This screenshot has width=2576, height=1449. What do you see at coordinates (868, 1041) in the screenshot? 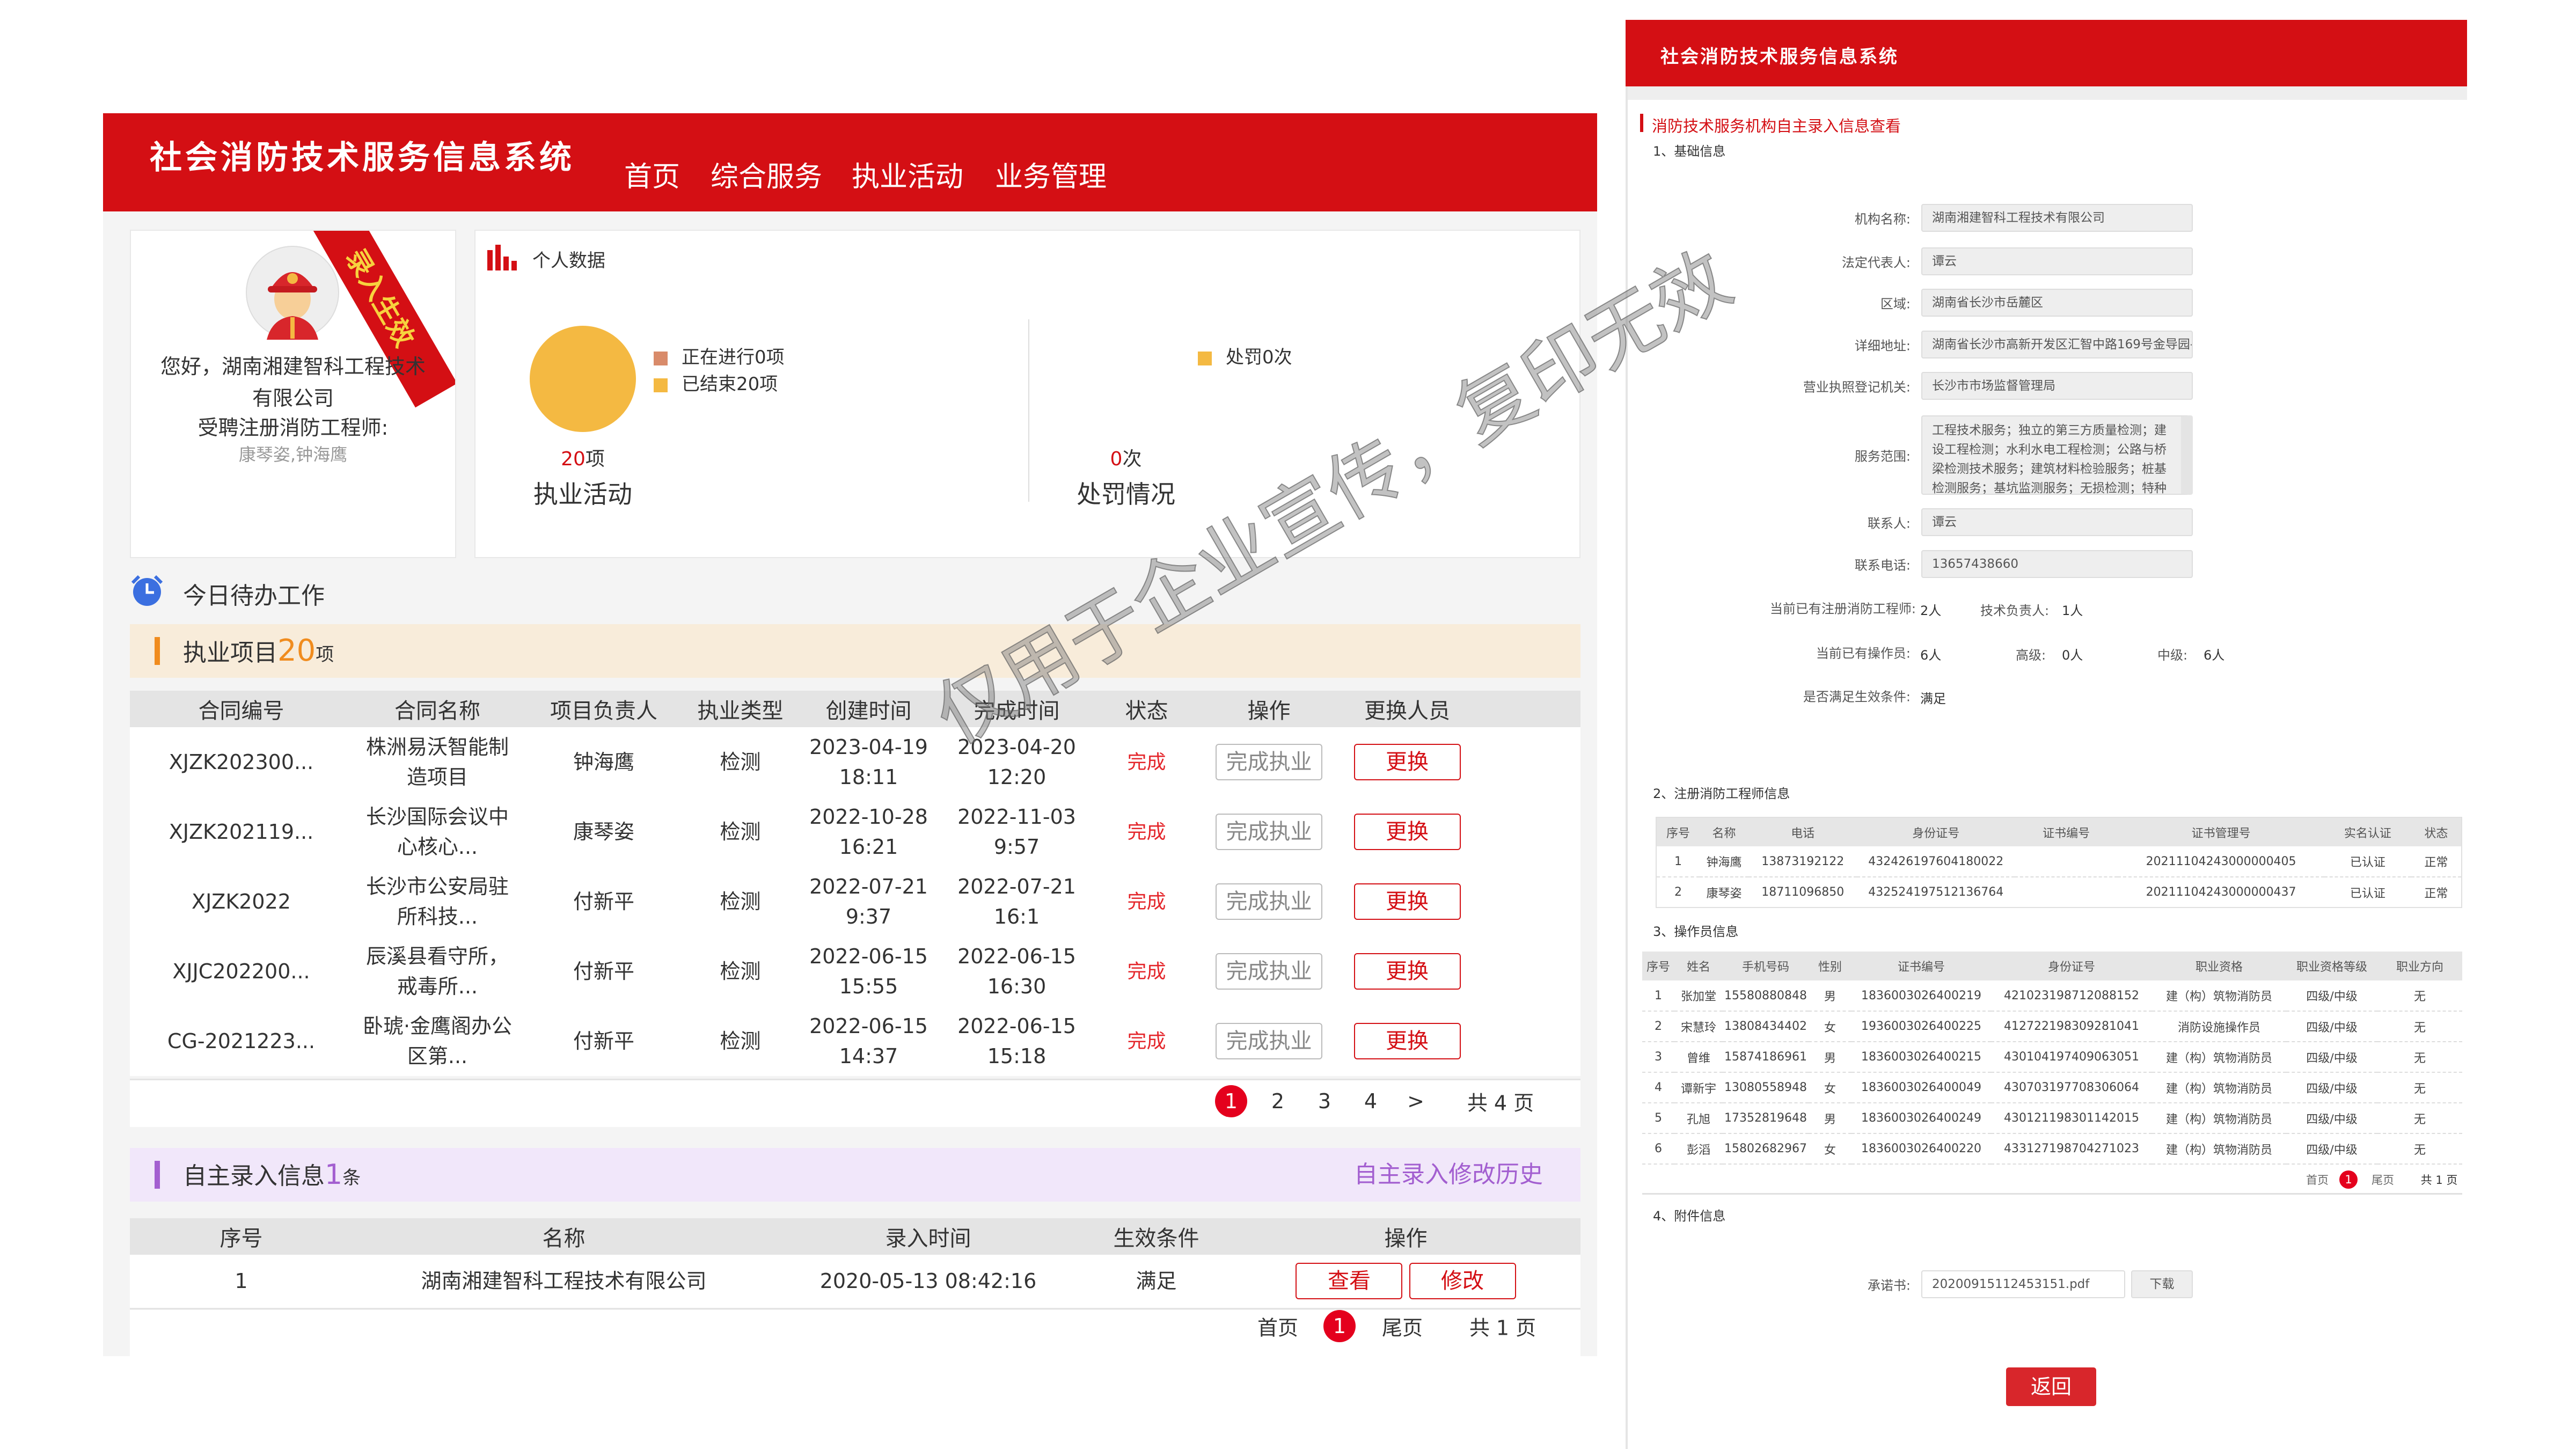
I see `cell-created: 2022-06-15 14:37` at bounding box center [868, 1041].